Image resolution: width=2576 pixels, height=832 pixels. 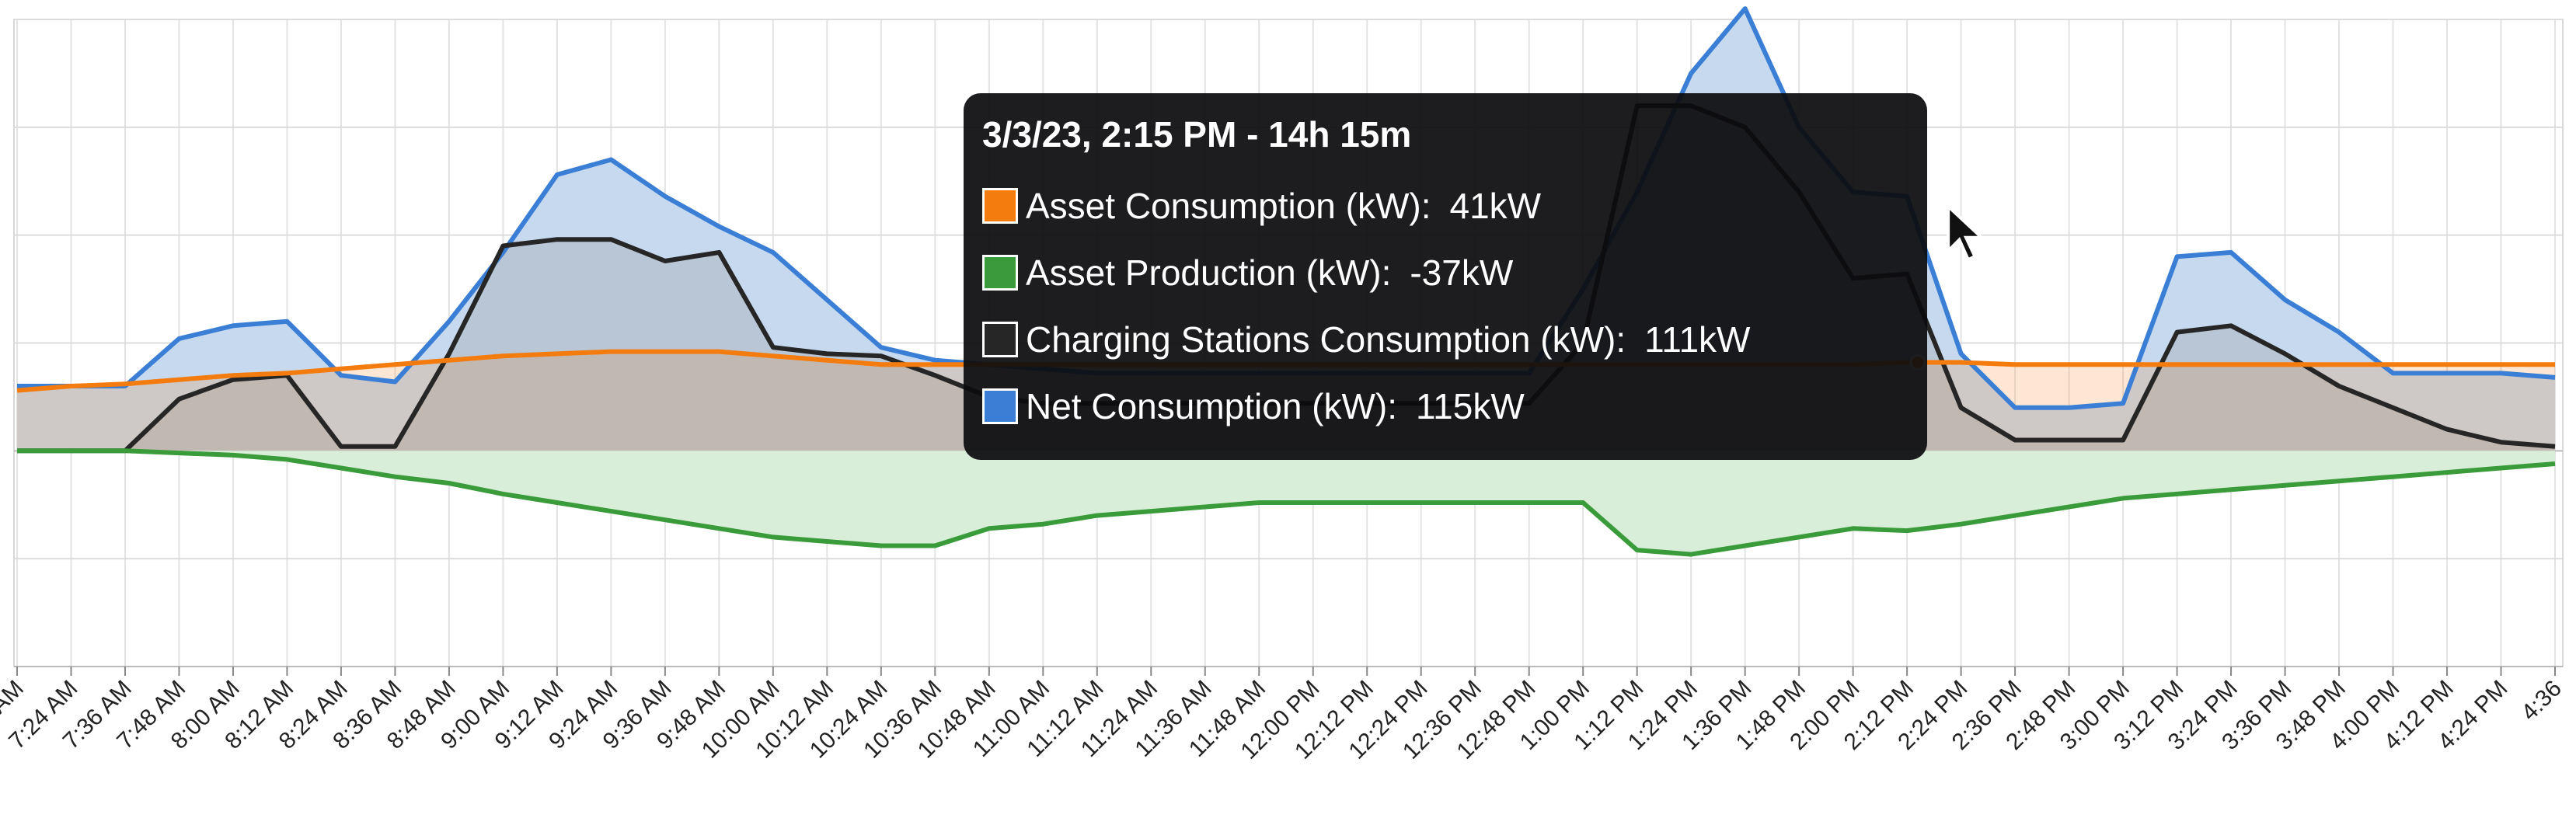 I want to click on mouse-pointer-icon, so click(x=1967, y=233).